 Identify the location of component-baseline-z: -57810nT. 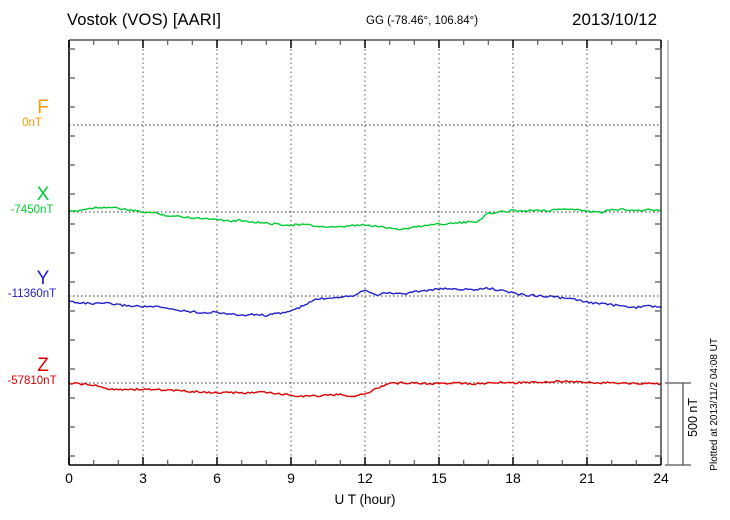
(32, 381).